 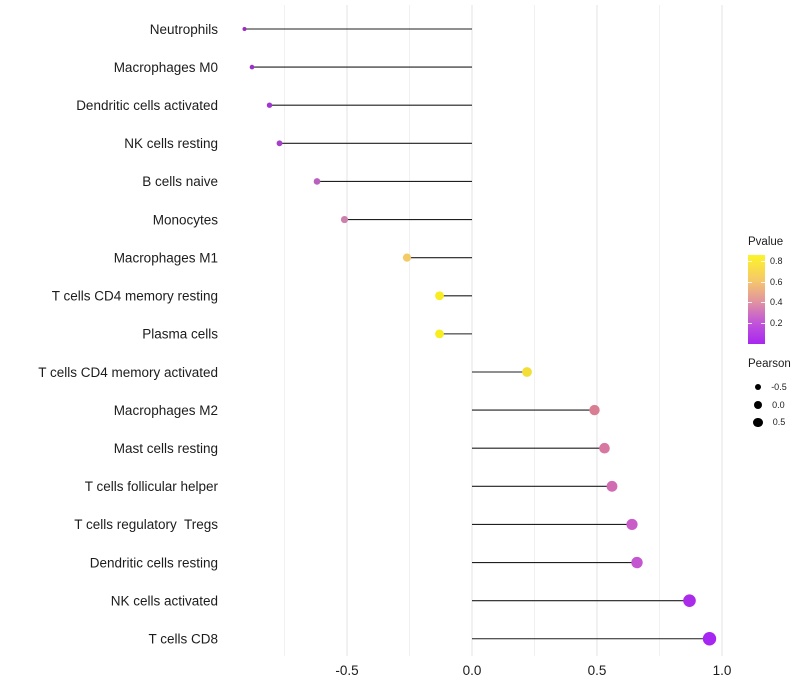 I want to click on pearson-legend-rows: -0.5 0.0 0.5, so click(x=769, y=405).